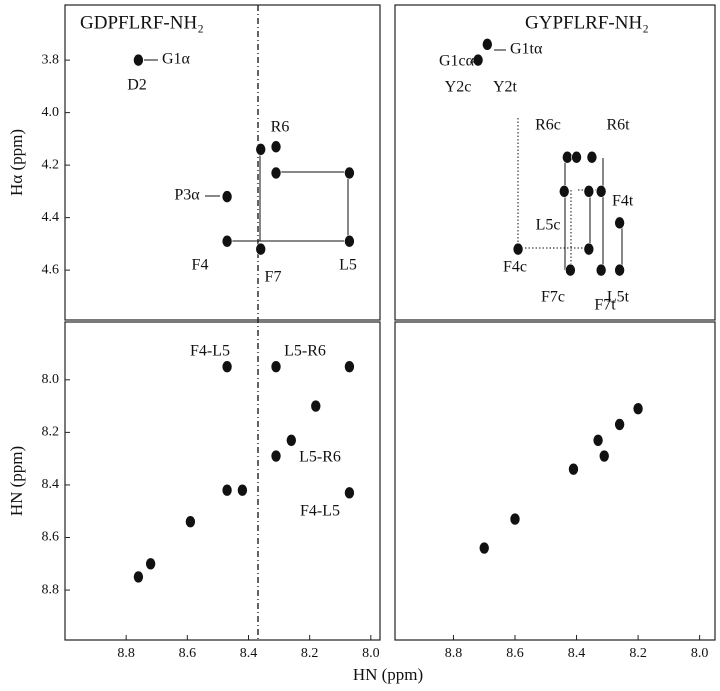  What do you see at coordinates (51, 589) in the screenshot?
I see `y-tick-label: 8.8` at bounding box center [51, 589].